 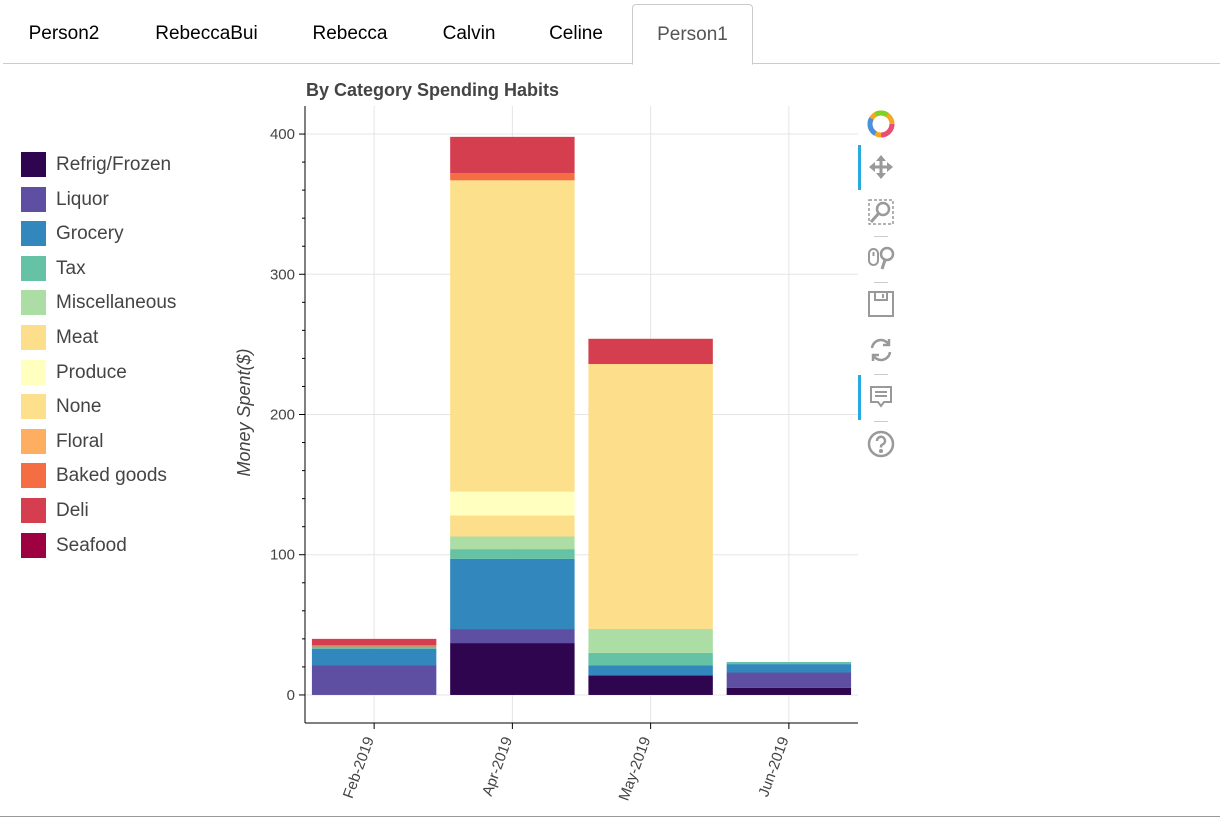 What do you see at coordinates (881, 212) in the screenshot?
I see `box-zoom-icon` at bounding box center [881, 212].